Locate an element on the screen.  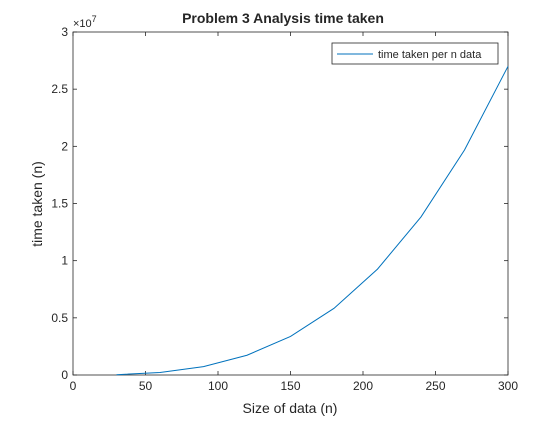
y-tick-label: 0.5 is located at coordinates (59, 318).